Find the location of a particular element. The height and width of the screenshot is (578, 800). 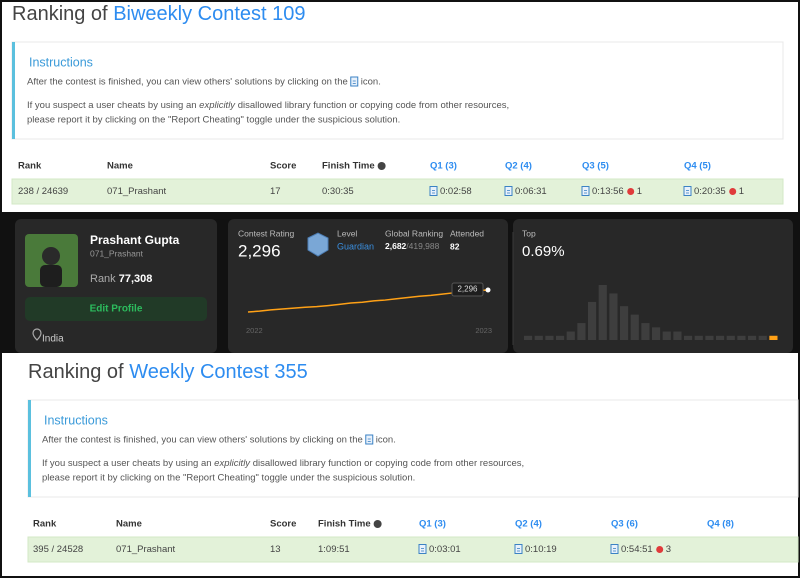

row-cell: 0:30:35 is located at coordinates (338, 191).